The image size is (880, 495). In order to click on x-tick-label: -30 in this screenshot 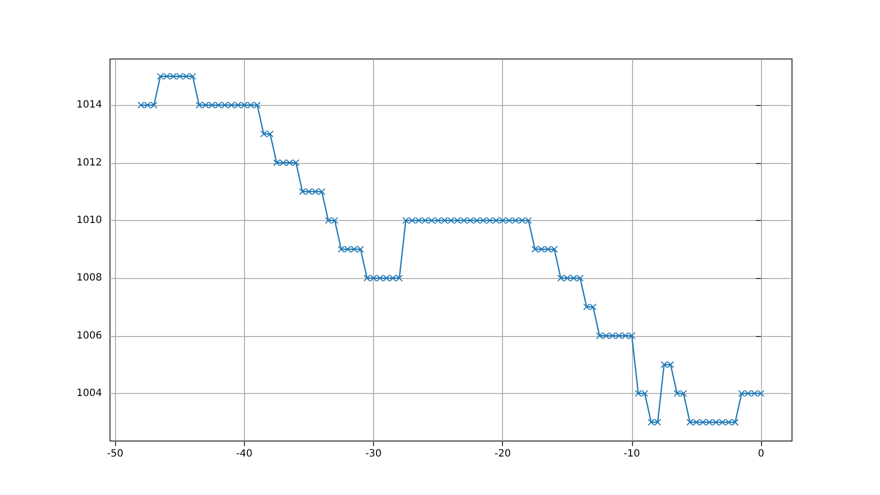, I will do `click(373, 454)`.